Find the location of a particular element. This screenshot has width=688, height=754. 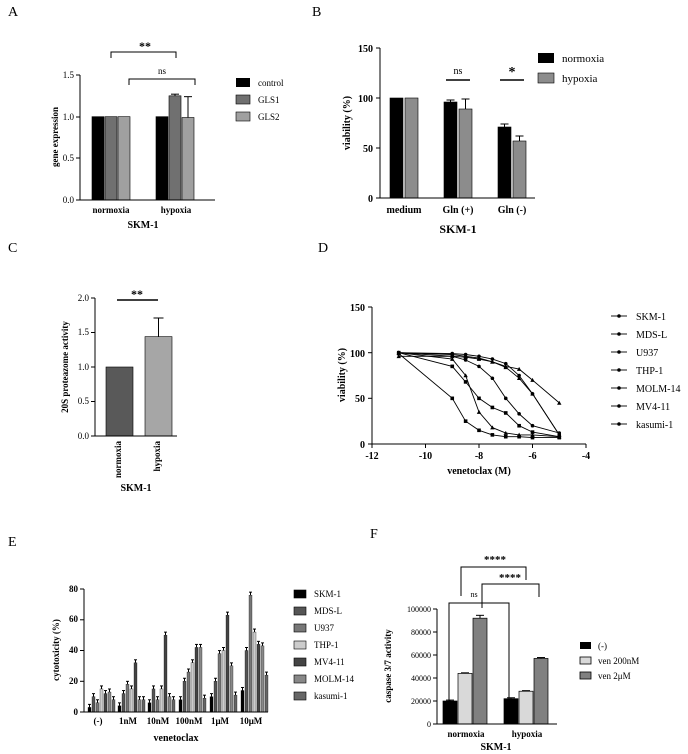

legend-label: MOLM-14 is located at coordinates (334, 679).